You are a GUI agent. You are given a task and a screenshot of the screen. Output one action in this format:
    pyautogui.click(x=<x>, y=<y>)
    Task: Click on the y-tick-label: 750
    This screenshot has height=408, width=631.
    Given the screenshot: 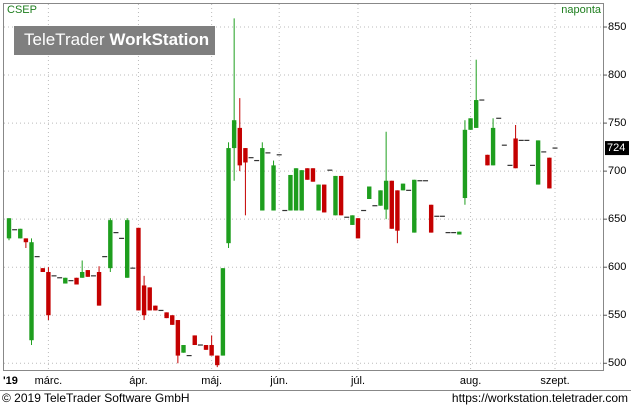 What is the action you would take?
    pyautogui.click(x=617, y=123)
    